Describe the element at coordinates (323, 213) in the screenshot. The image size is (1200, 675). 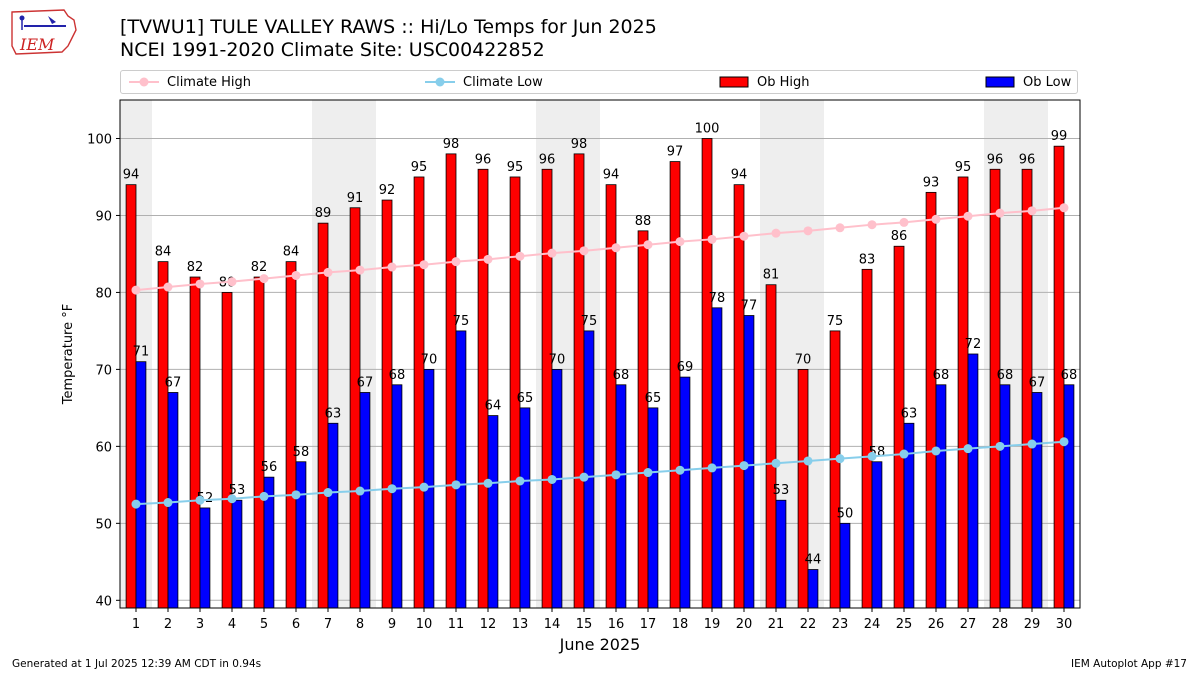
I see `ob-high-label-7: 89` at that location.